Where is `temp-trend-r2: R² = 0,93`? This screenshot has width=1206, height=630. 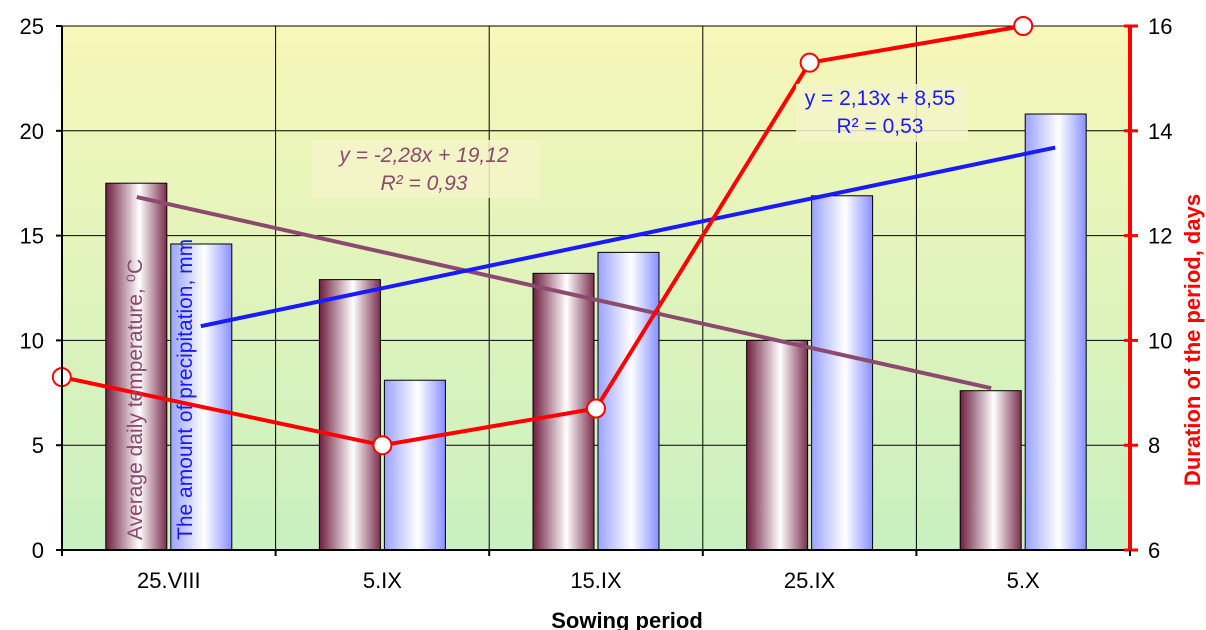
temp-trend-r2: R² = 0,93 is located at coordinates (424, 183).